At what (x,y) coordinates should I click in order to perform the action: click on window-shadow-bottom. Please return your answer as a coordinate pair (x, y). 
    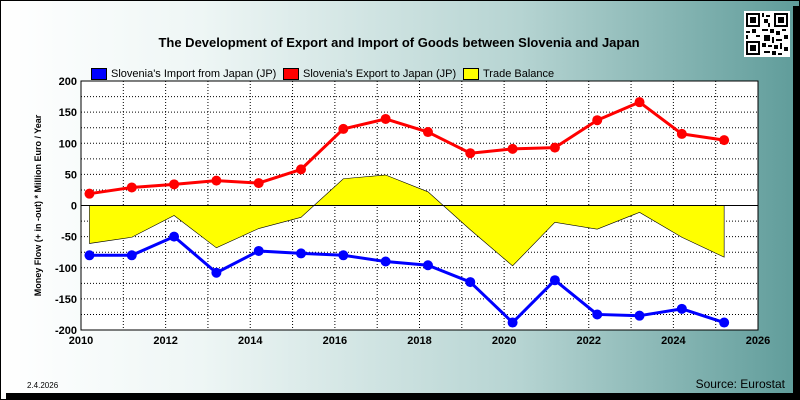
    Looking at the image, I should click on (403, 396).